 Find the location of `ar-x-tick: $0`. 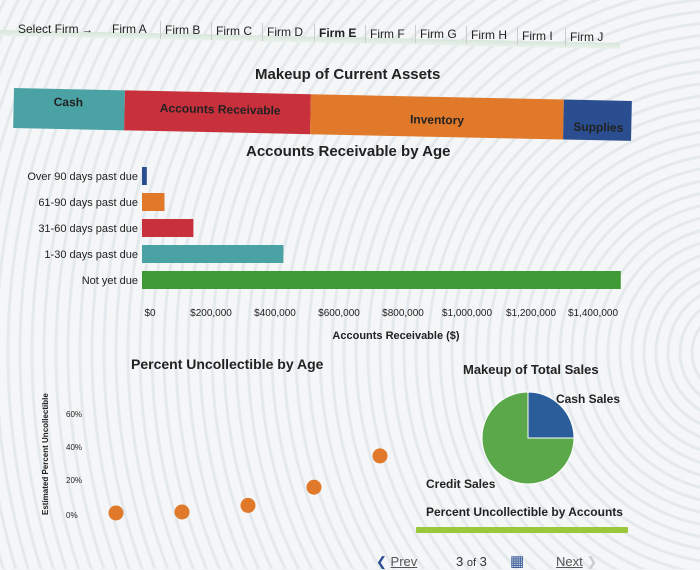

ar-x-tick: $0 is located at coordinates (150, 313).